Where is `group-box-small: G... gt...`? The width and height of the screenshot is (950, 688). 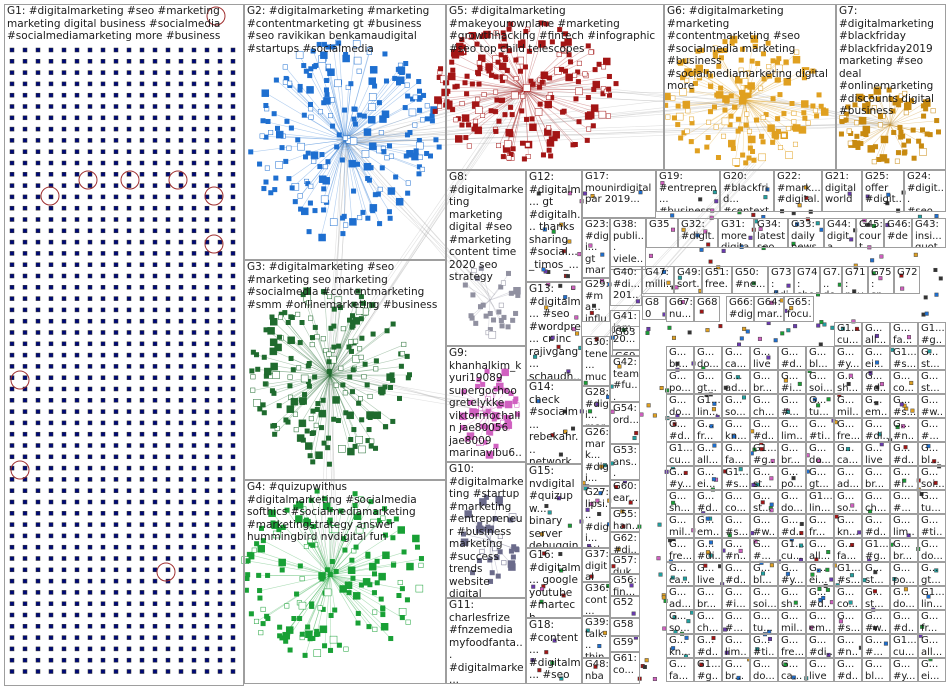 group-box-small: G... gt... is located at coordinates (932, 574).